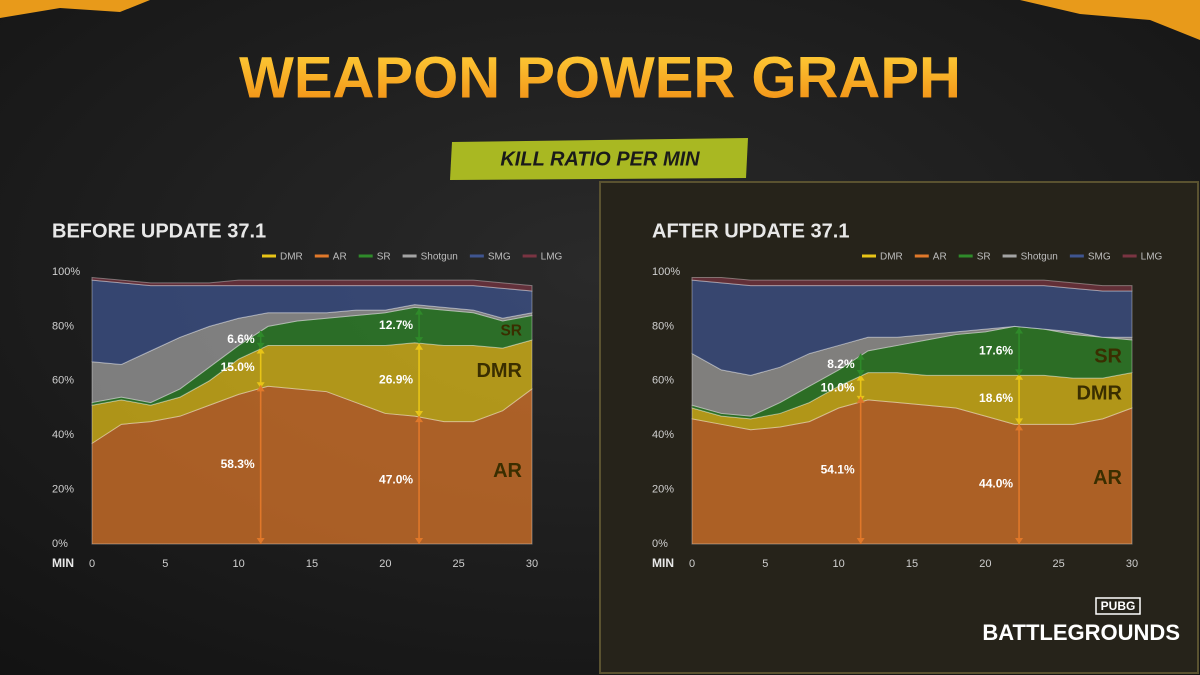 This screenshot has height=675, width=1200. What do you see at coordinates (750, 231) in the screenshot?
I see `chart-title: AFTER UPDATE 37.1` at bounding box center [750, 231].